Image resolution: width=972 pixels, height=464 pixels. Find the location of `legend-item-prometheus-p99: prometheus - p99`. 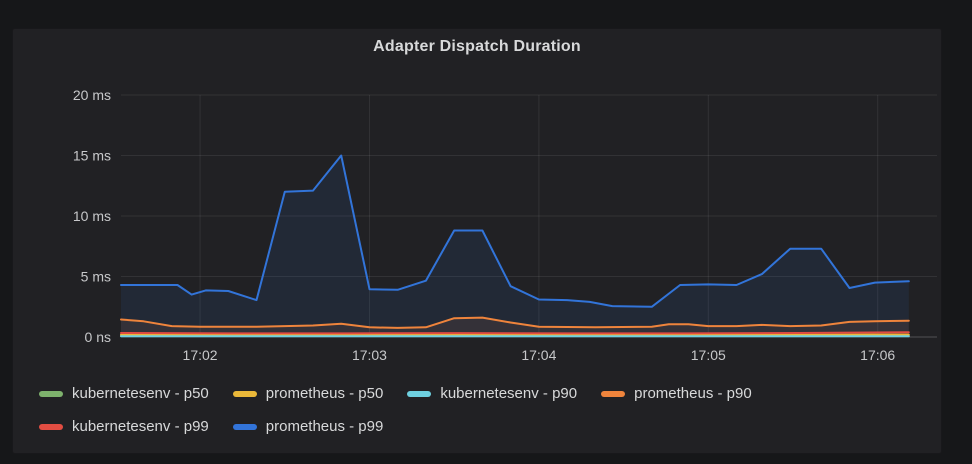

legend-item-prometheus-p99: prometheus - p99 is located at coordinates (308, 426).